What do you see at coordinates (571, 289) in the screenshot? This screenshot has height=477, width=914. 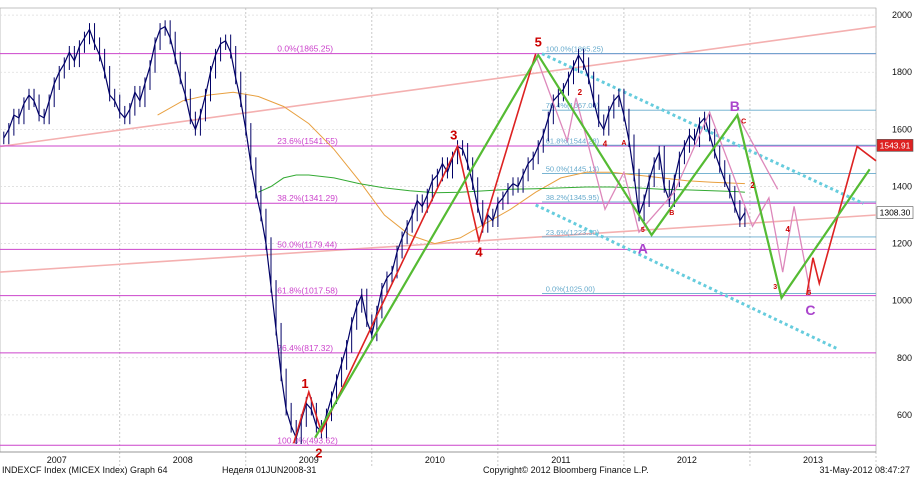 I see `fib-sub-label: 0.0%(1025.00)` at bounding box center [571, 289].